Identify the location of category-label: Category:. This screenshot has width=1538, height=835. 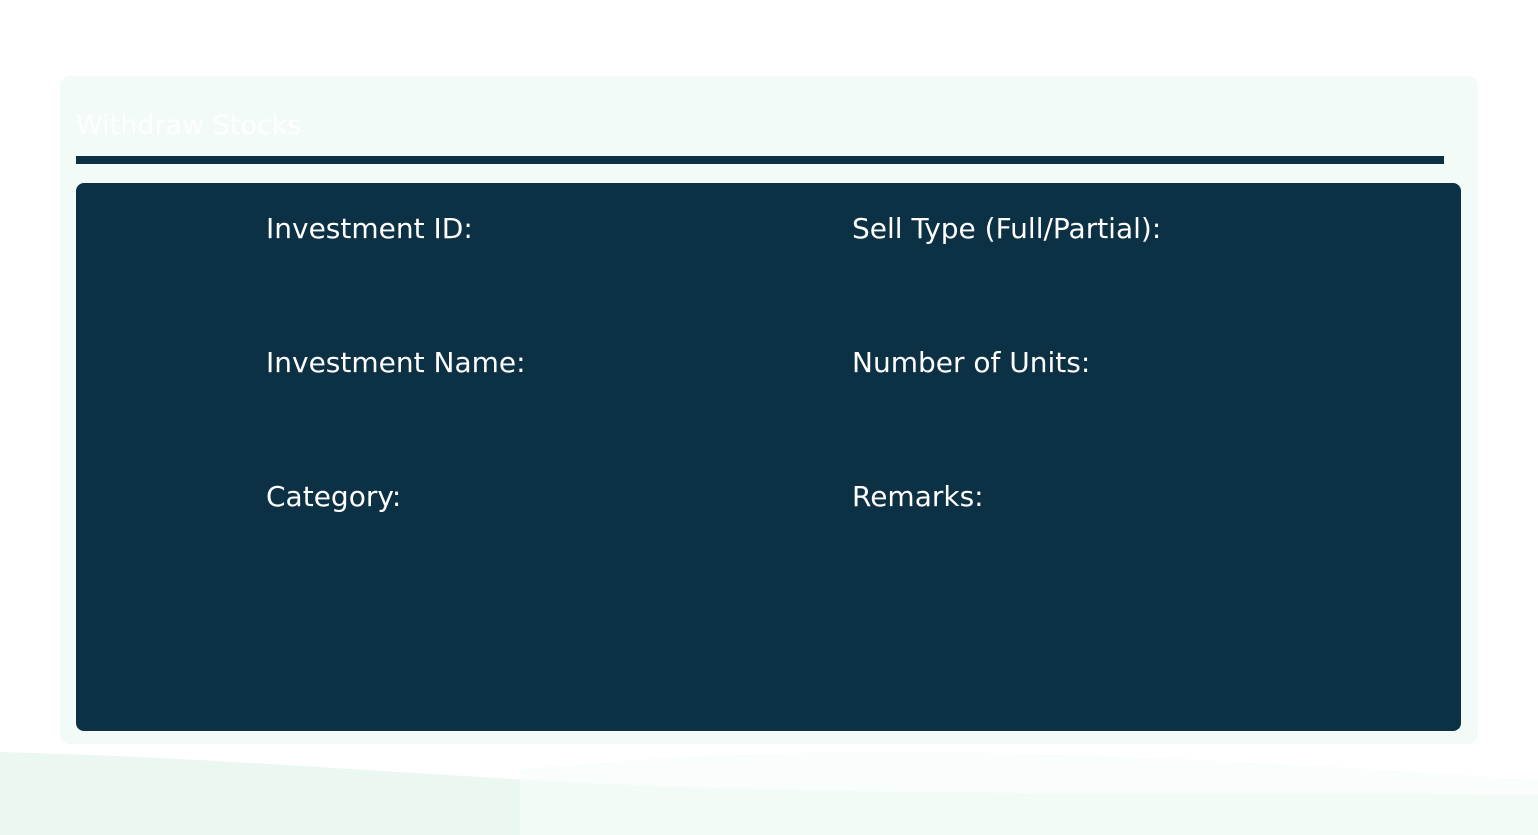
(334, 496).